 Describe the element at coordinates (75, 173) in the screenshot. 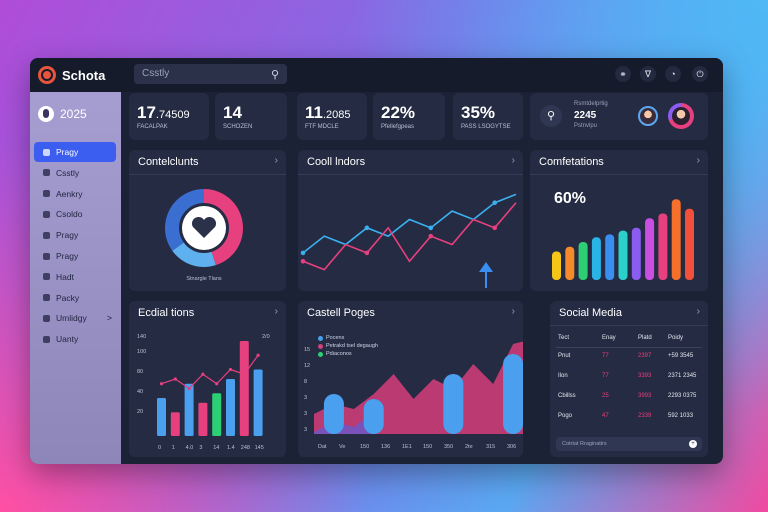

I see `sidebar-item-1: Csstly` at that location.